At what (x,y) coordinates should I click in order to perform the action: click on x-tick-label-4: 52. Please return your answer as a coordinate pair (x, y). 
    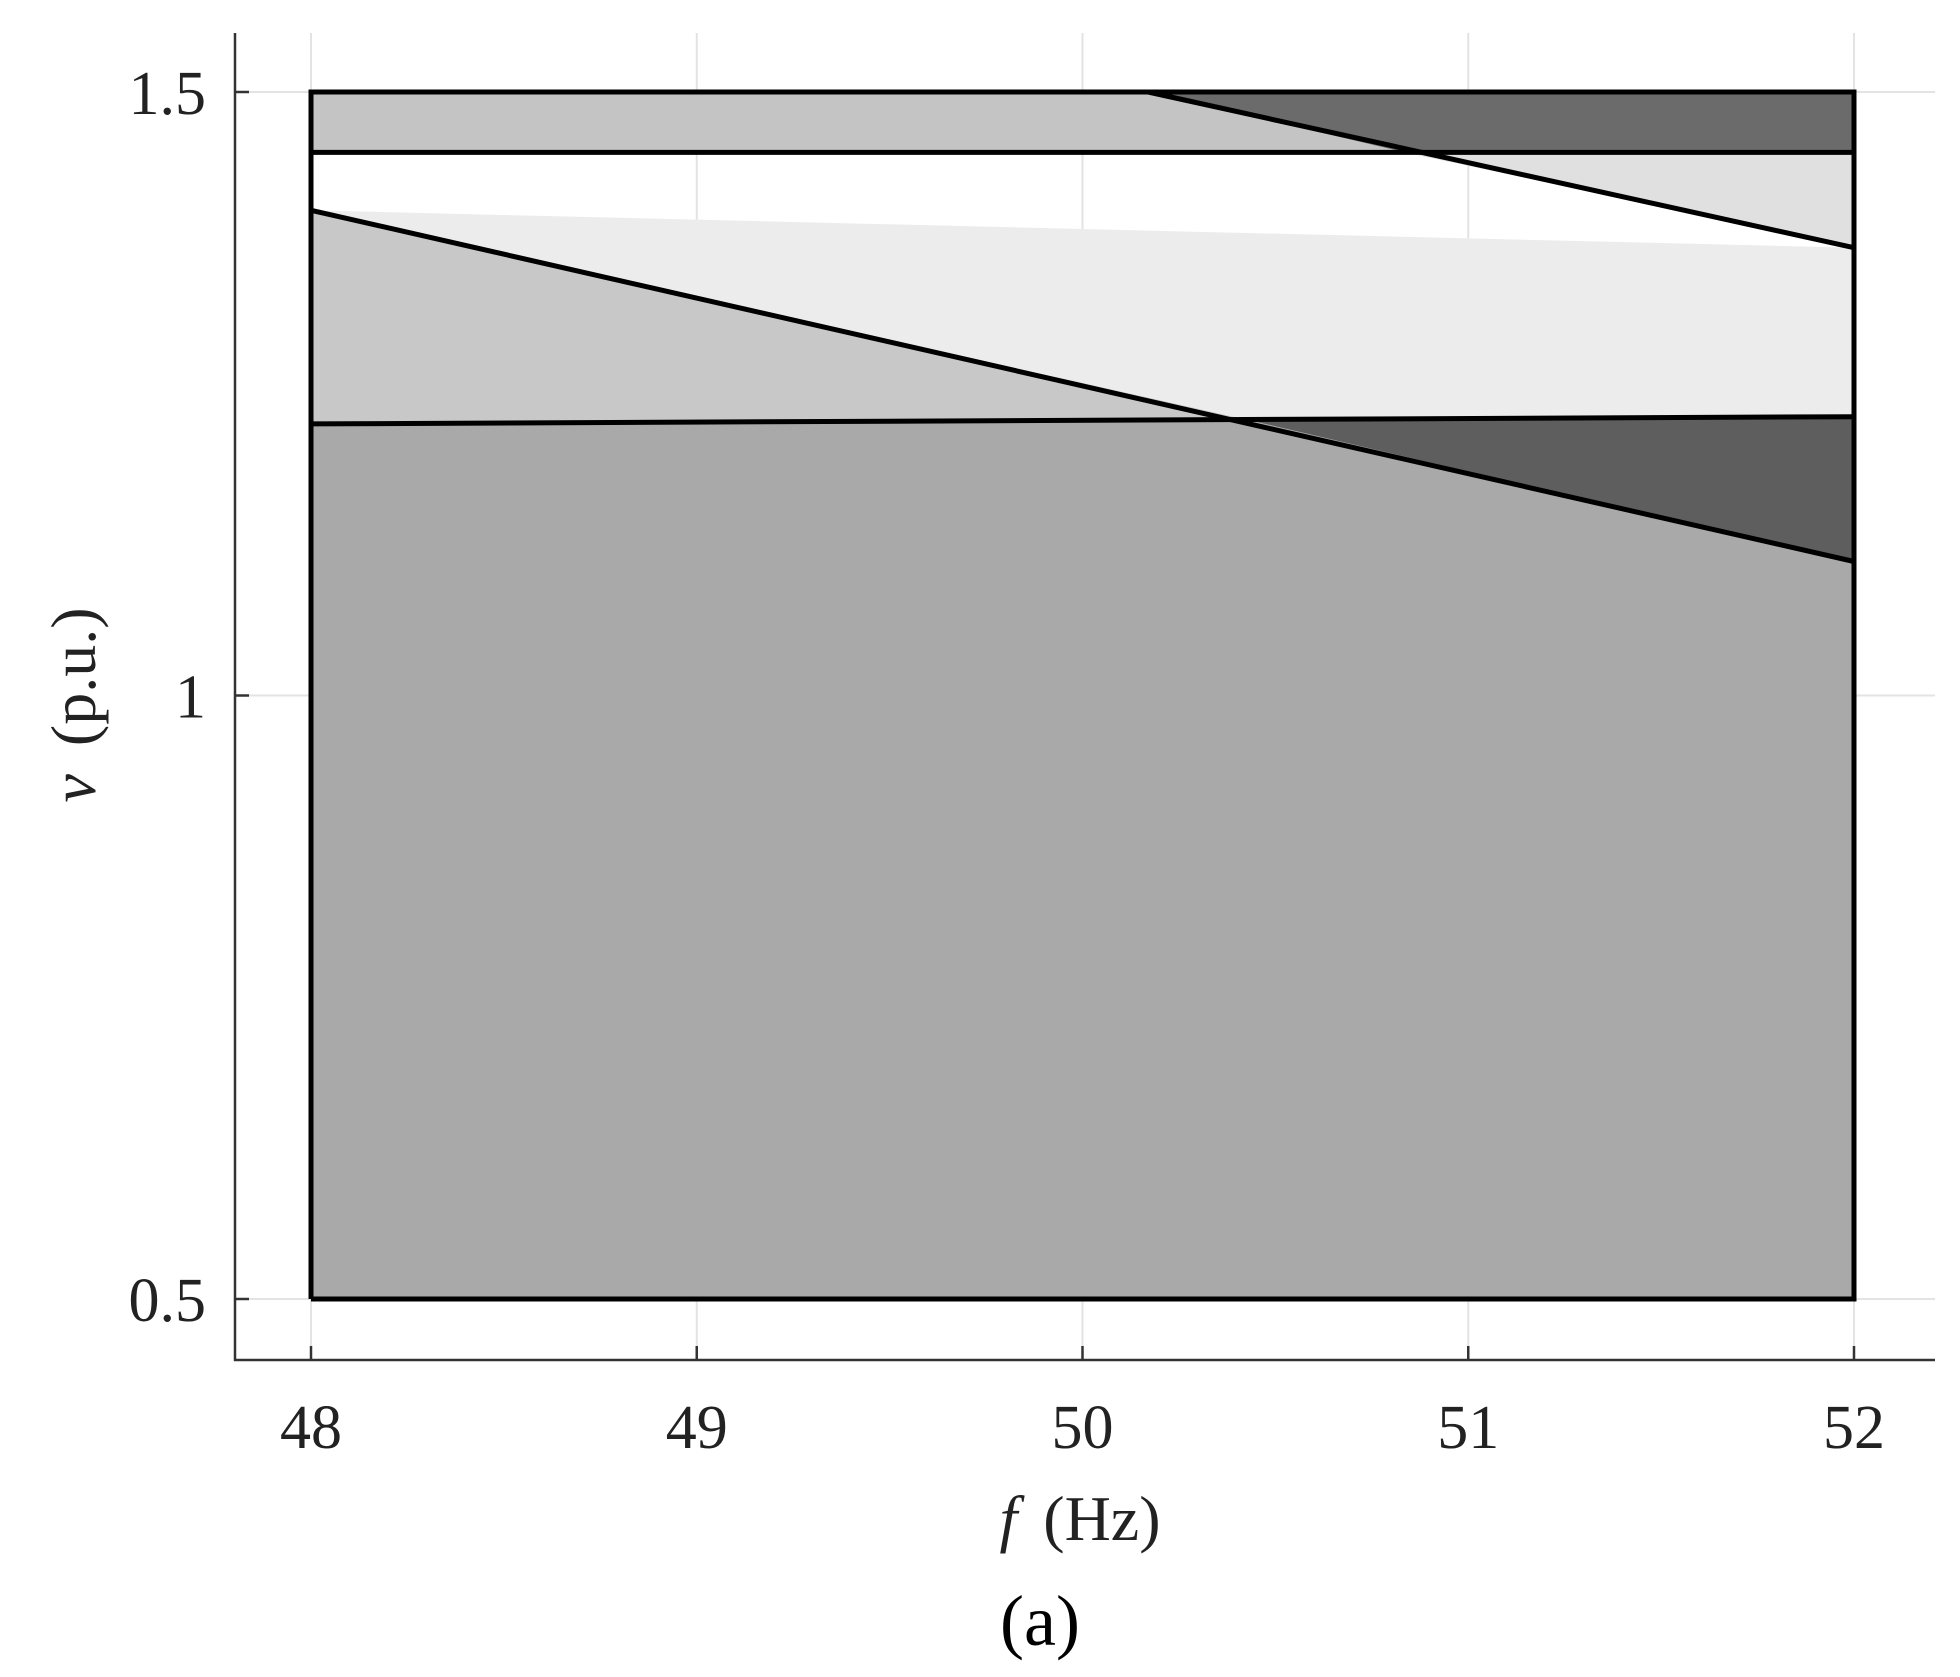
    Looking at the image, I should click on (1854, 1428).